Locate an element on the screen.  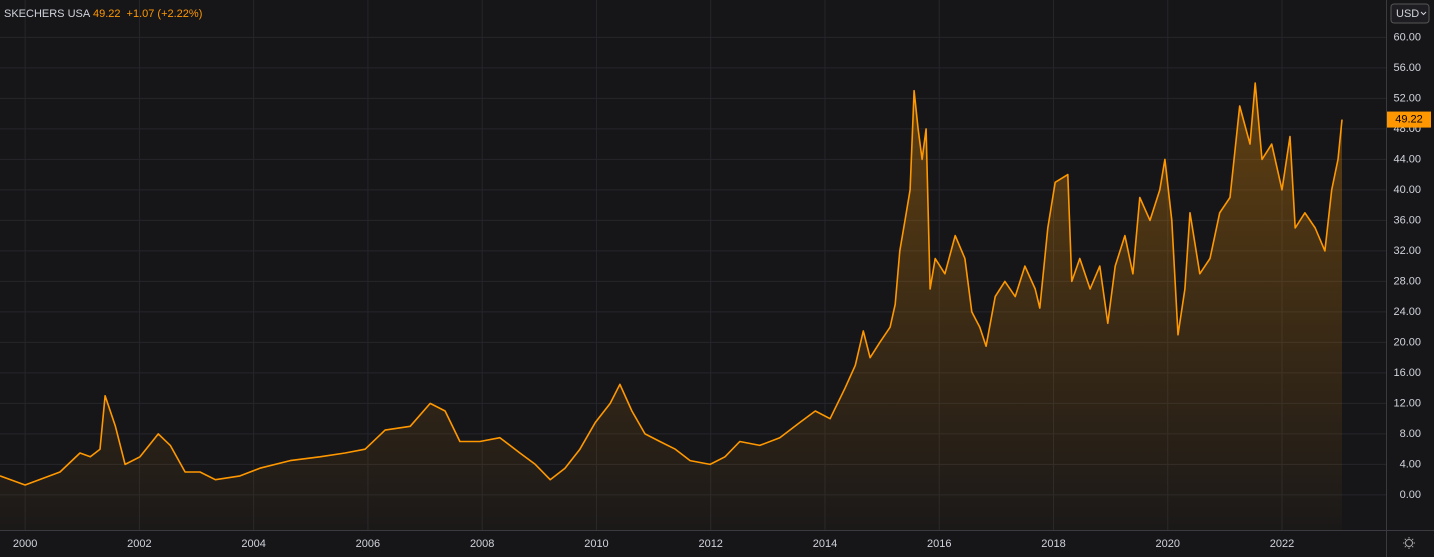
x-tick-label: 2014 is located at coordinates (825, 544).